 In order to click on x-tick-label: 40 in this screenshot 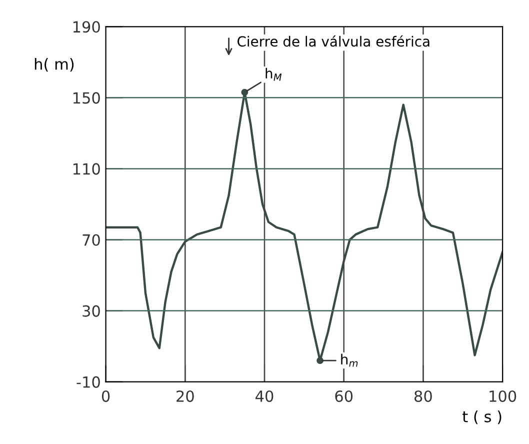, I will do `click(265, 396)`.